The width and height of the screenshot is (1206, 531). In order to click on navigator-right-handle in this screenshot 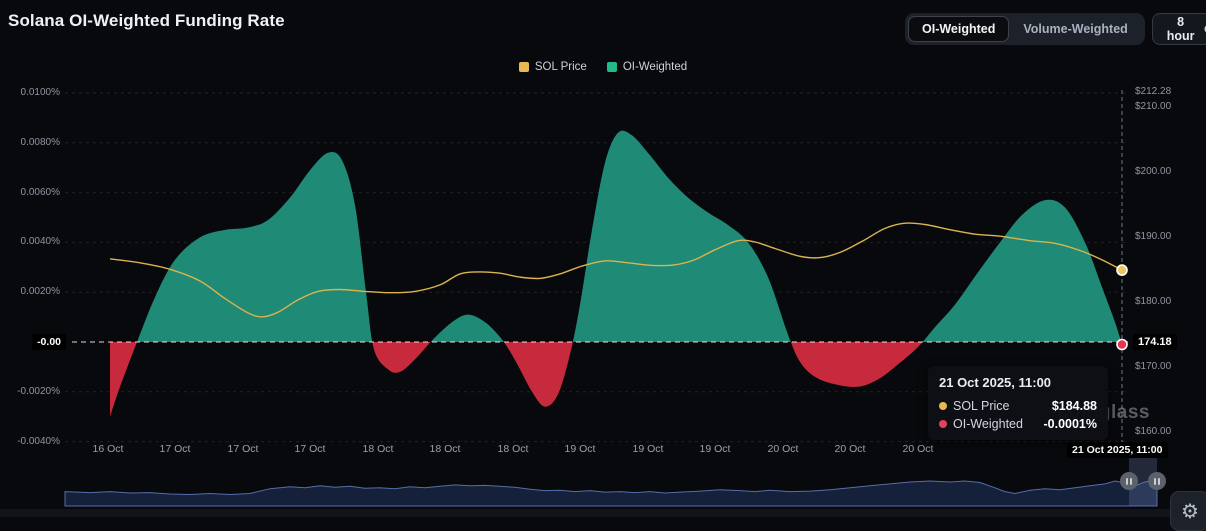, I will do `click(1157, 481)`.